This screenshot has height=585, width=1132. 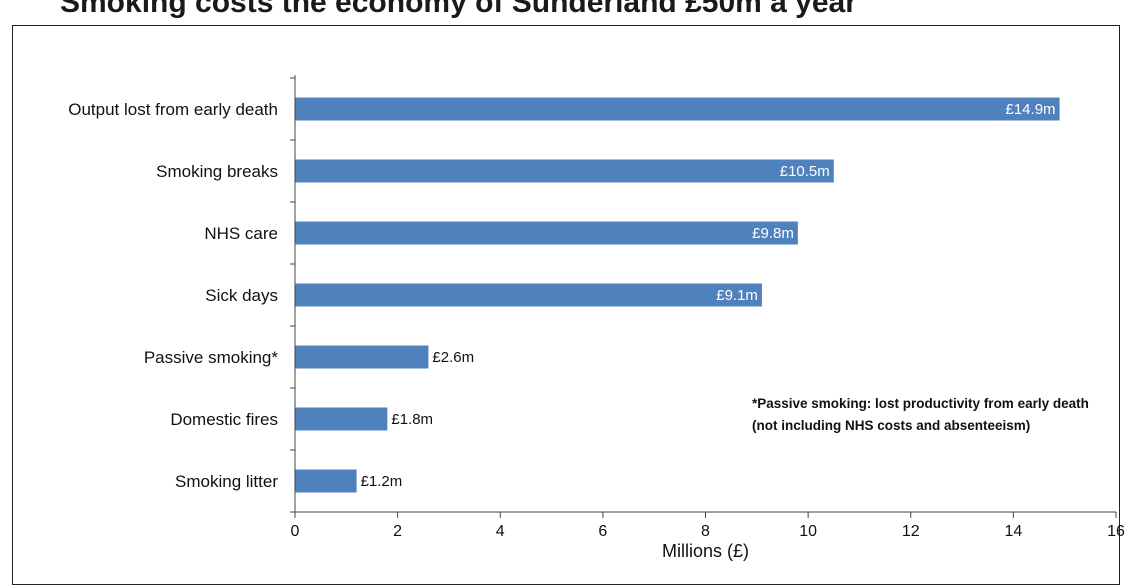 I want to click on data-label: £1.8m, so click(x=412, y=419).